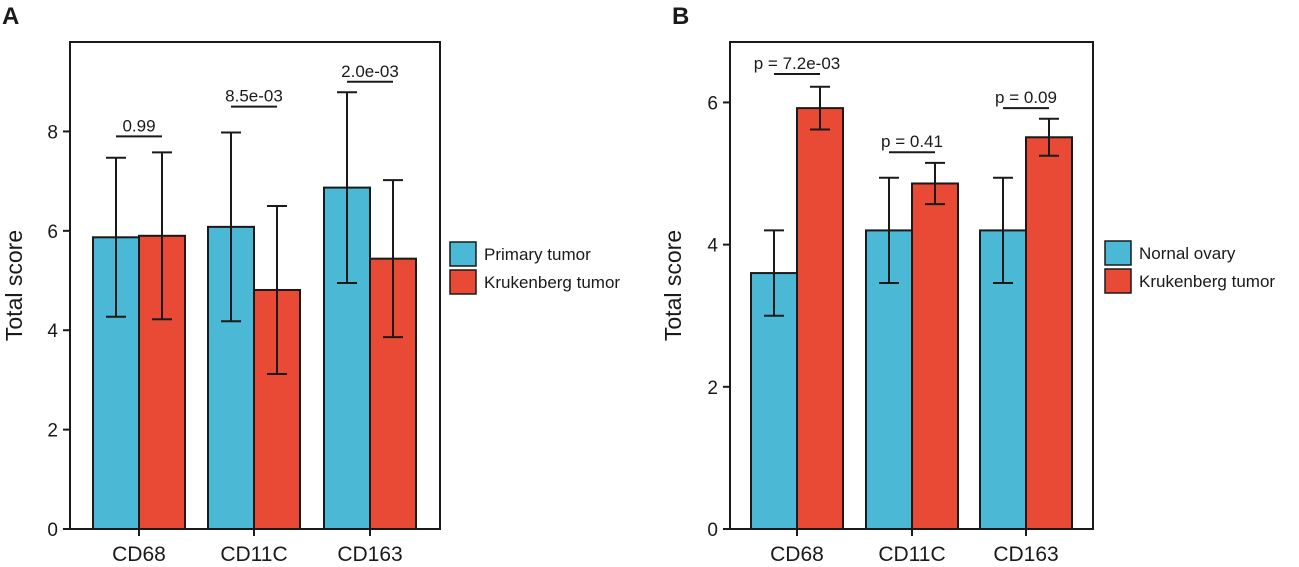 This screenshot has width=1299, height=567. I want to click on p-value-label: 2.0e-03, so click(370, 71).